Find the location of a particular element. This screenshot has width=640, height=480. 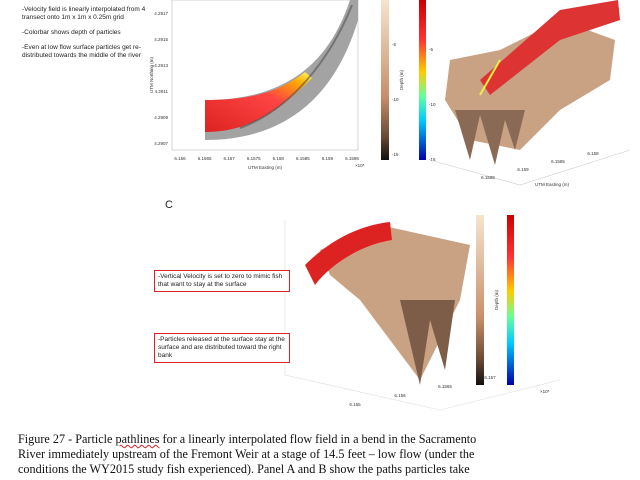

y-tick-label: 4.2915 is located at coordinates (161, 39).